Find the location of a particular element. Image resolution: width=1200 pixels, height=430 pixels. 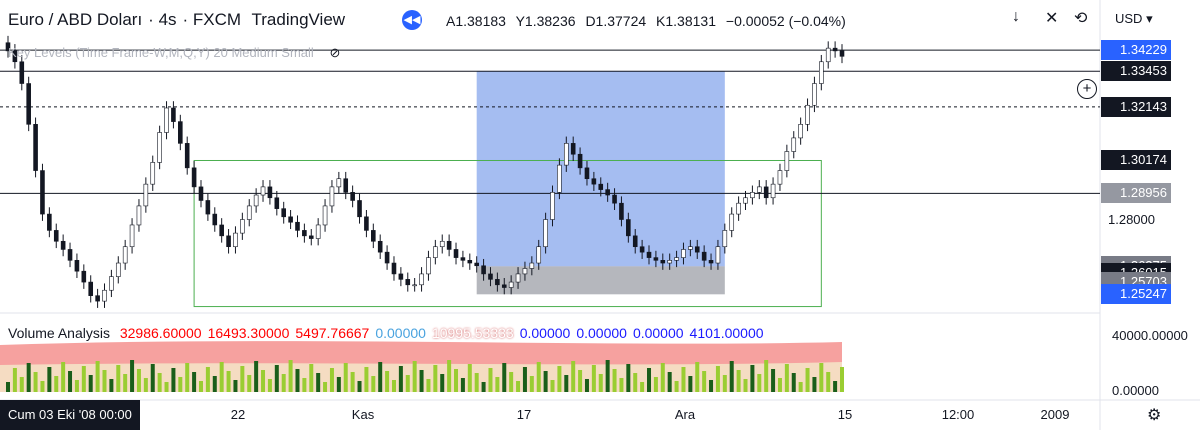

volume-value: 32986.60000 is located at coordinates (160, 333).